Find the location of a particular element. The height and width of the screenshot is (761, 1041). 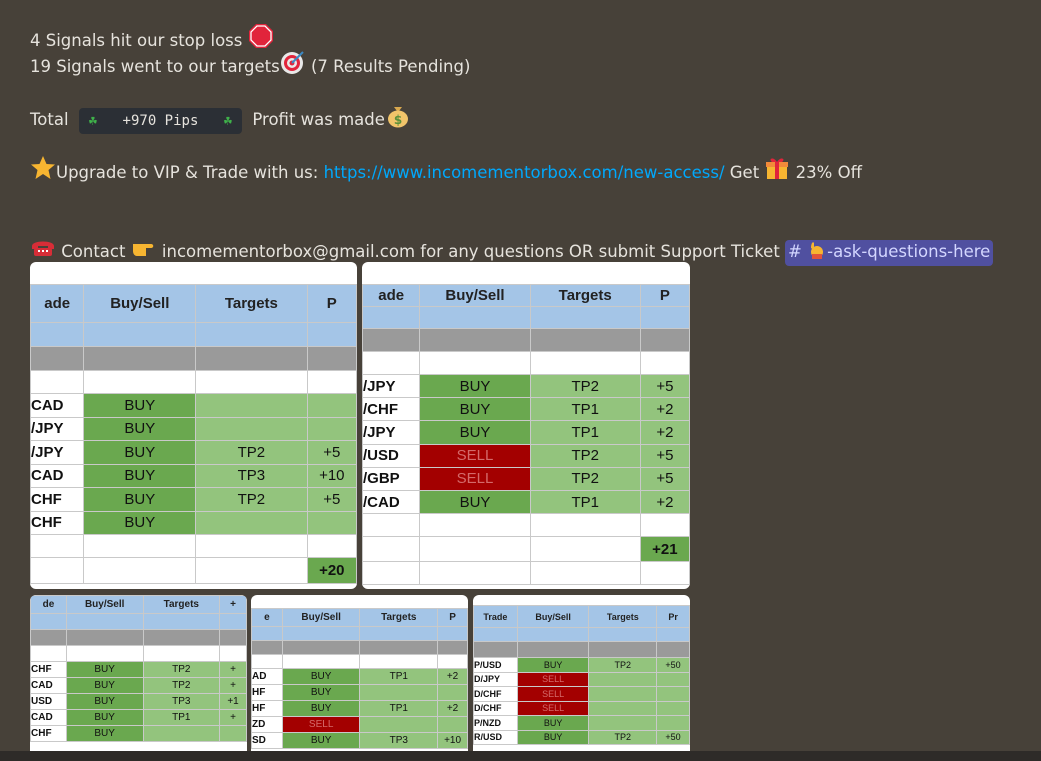

stop-loss-text: 4 Signals hit our stop loss is located at coordinates (139, 40).